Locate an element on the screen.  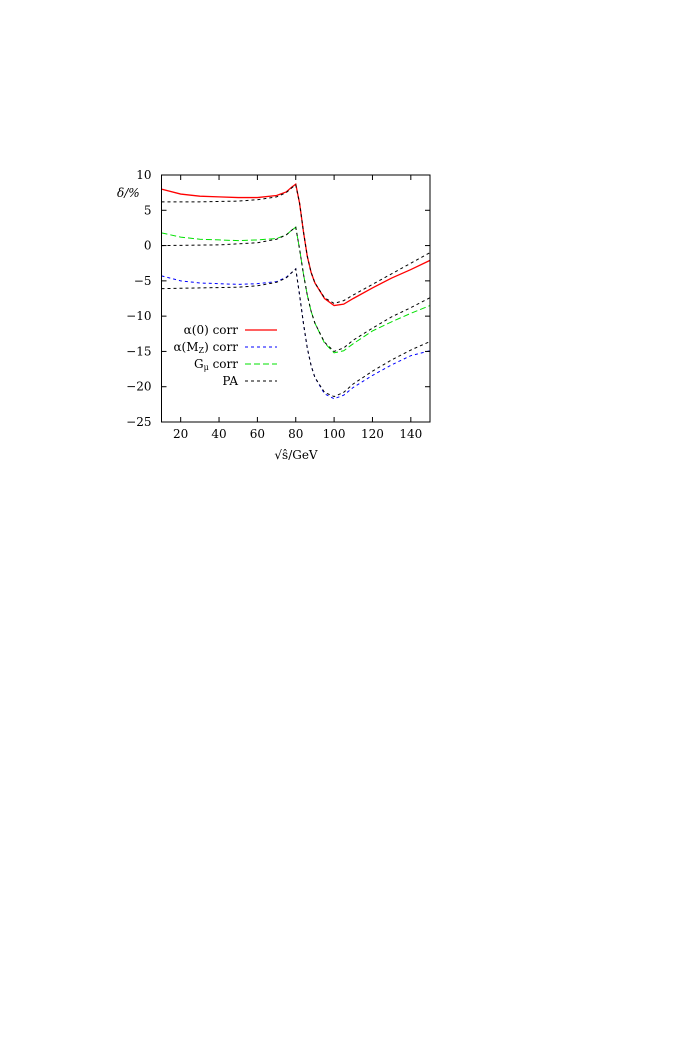
y-tick-label: −5 is located at coordinates (143, 281).